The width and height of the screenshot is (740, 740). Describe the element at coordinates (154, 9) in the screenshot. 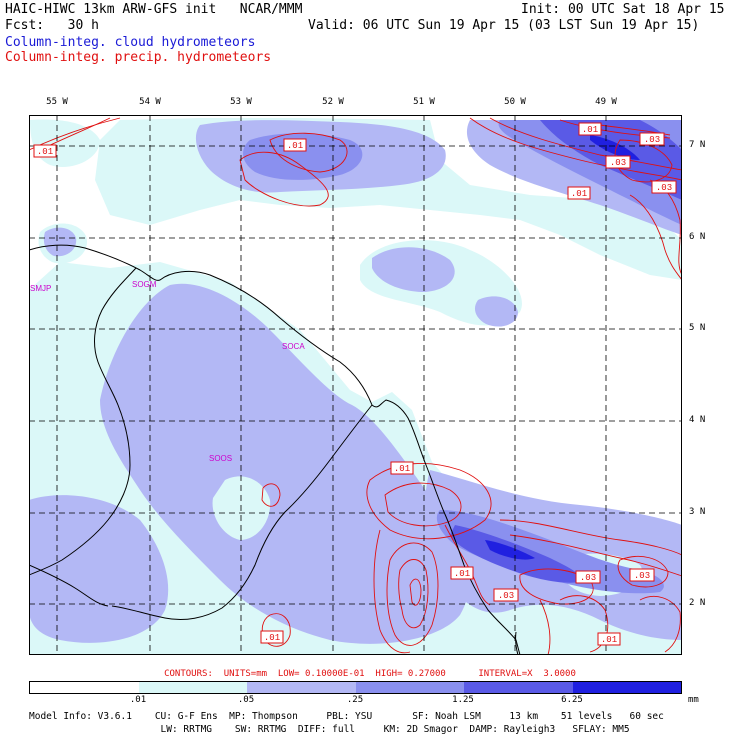

I see `plot-title: HAIC-HIWC 13km ARW-GFS init NCAR/MMM` at that location.